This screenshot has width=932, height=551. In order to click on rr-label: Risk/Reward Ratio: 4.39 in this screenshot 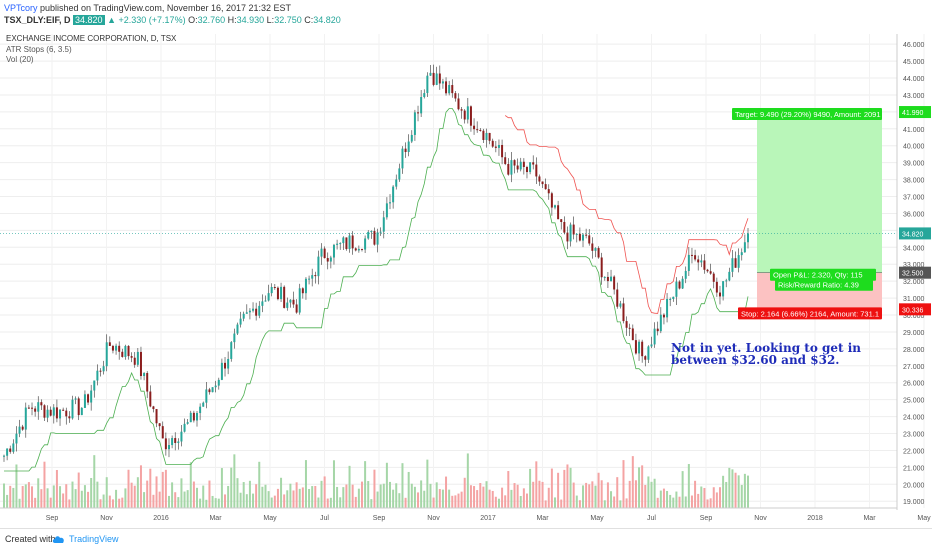, I will do `click(818, 285)`.